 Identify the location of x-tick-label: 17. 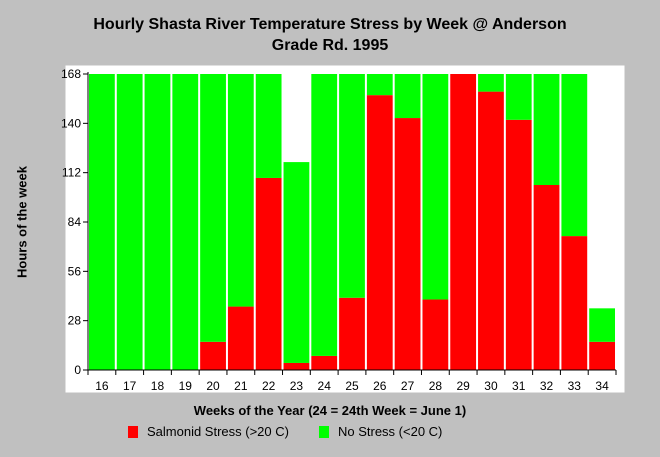
(130, 386).